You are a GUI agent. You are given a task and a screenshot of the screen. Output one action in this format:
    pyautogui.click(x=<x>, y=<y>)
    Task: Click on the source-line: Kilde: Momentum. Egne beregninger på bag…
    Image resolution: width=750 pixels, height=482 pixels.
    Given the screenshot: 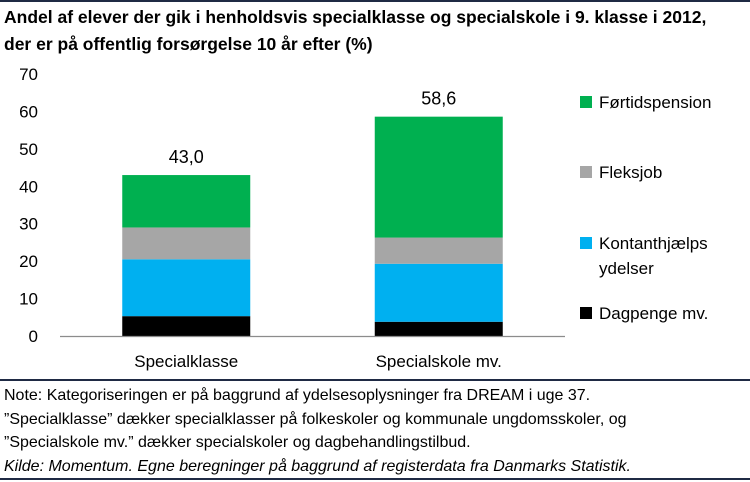 What is the action you would take?
    pyautogui.click(x=317, y=466)
    